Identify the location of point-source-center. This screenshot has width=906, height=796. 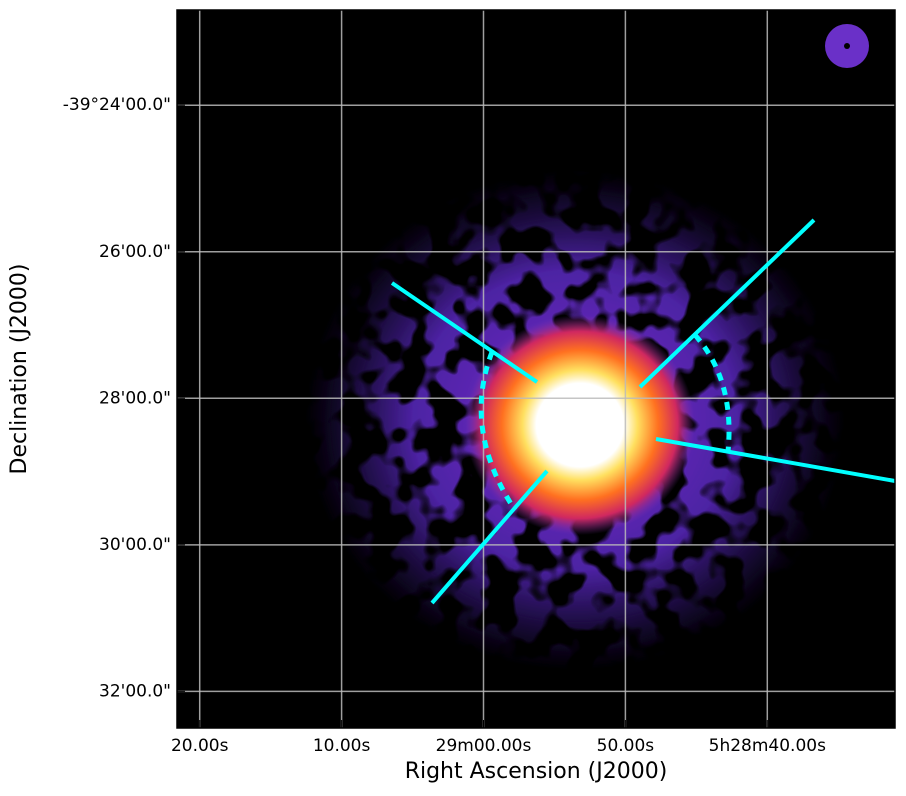
(847, 46).